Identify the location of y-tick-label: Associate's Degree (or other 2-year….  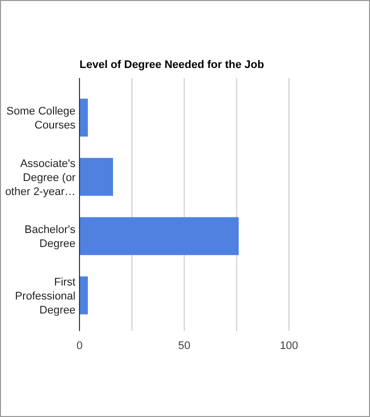
(40, 178).